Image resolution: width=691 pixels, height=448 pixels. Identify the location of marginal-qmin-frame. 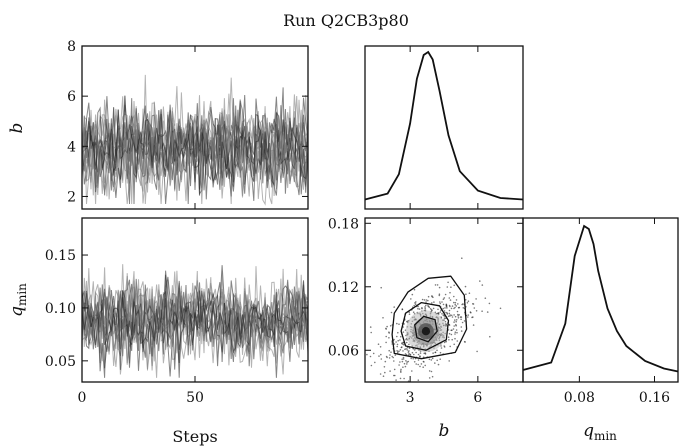
(600, 300).